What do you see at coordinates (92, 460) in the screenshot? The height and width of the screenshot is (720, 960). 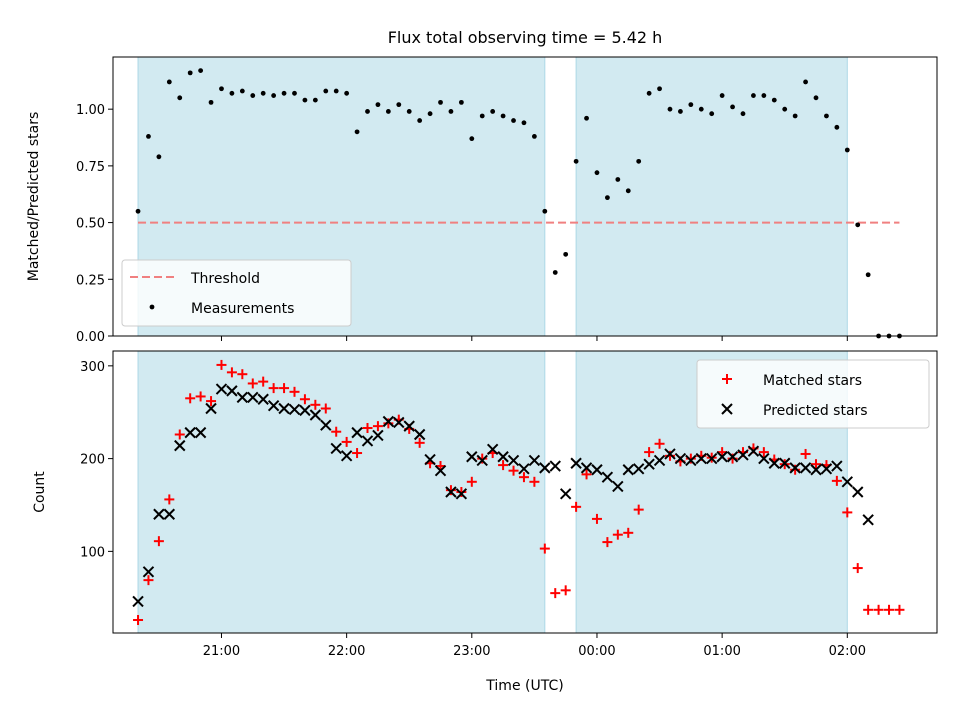 I see `bottom-y-tick-label: 200` at bounding box center [92, 460].